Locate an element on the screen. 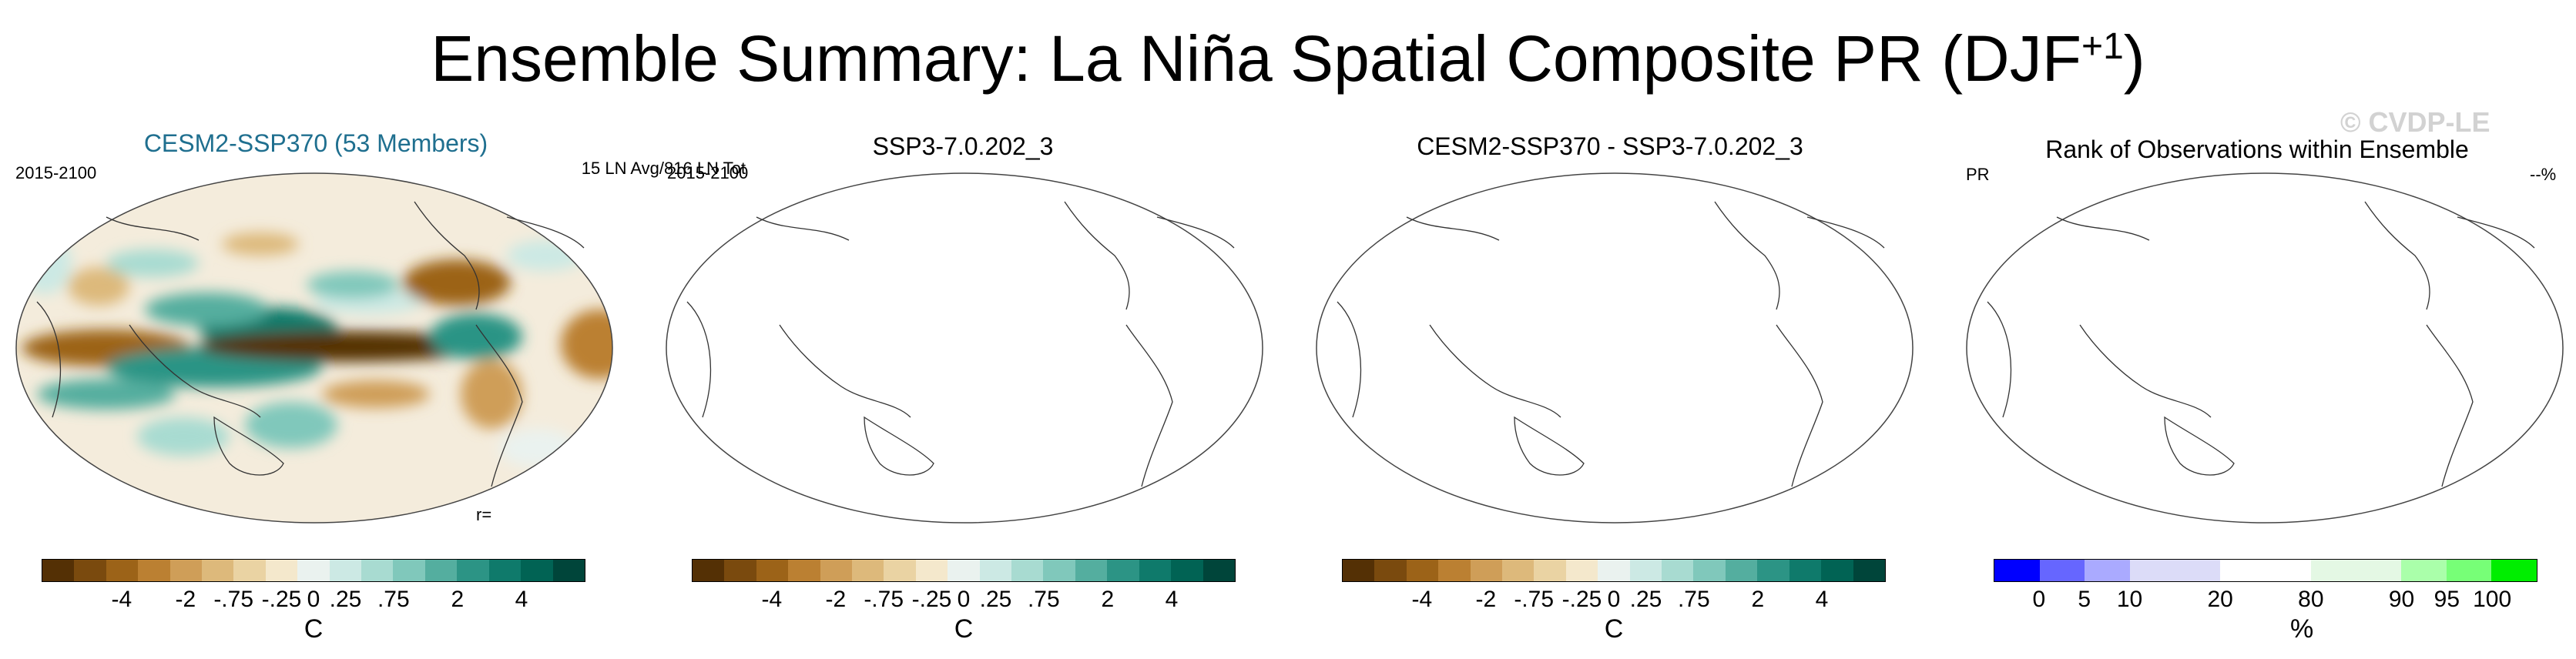  colorbar-tick-label: 10 is located at coordinates (2129, 599).